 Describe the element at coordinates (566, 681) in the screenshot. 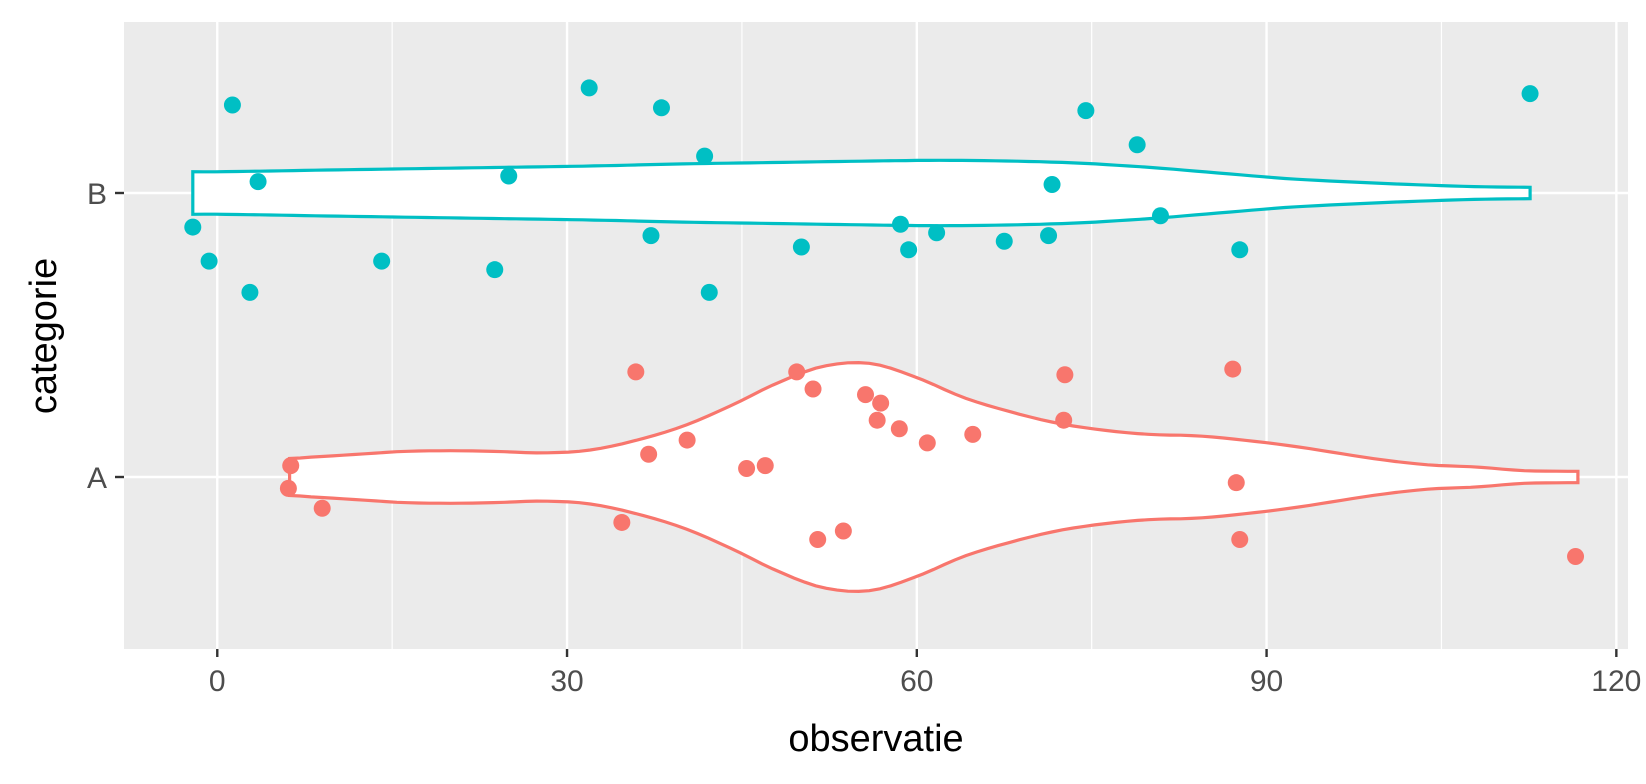

I see `x-tick-label: 30` at that location.